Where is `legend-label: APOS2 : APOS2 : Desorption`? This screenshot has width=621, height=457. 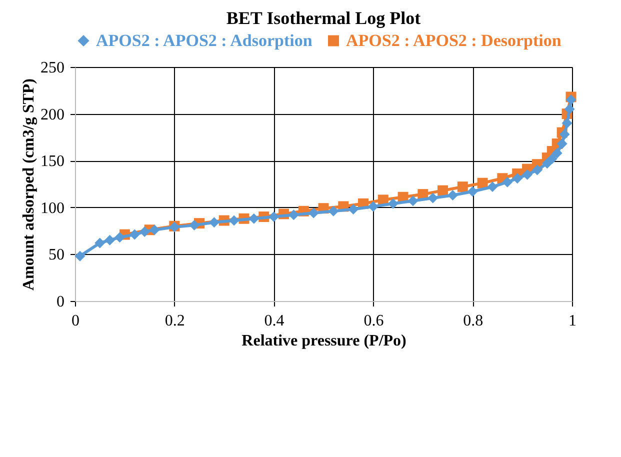
legend-label: APOS2 : APOS2 : Desorption is located at coordinates (454, 40).